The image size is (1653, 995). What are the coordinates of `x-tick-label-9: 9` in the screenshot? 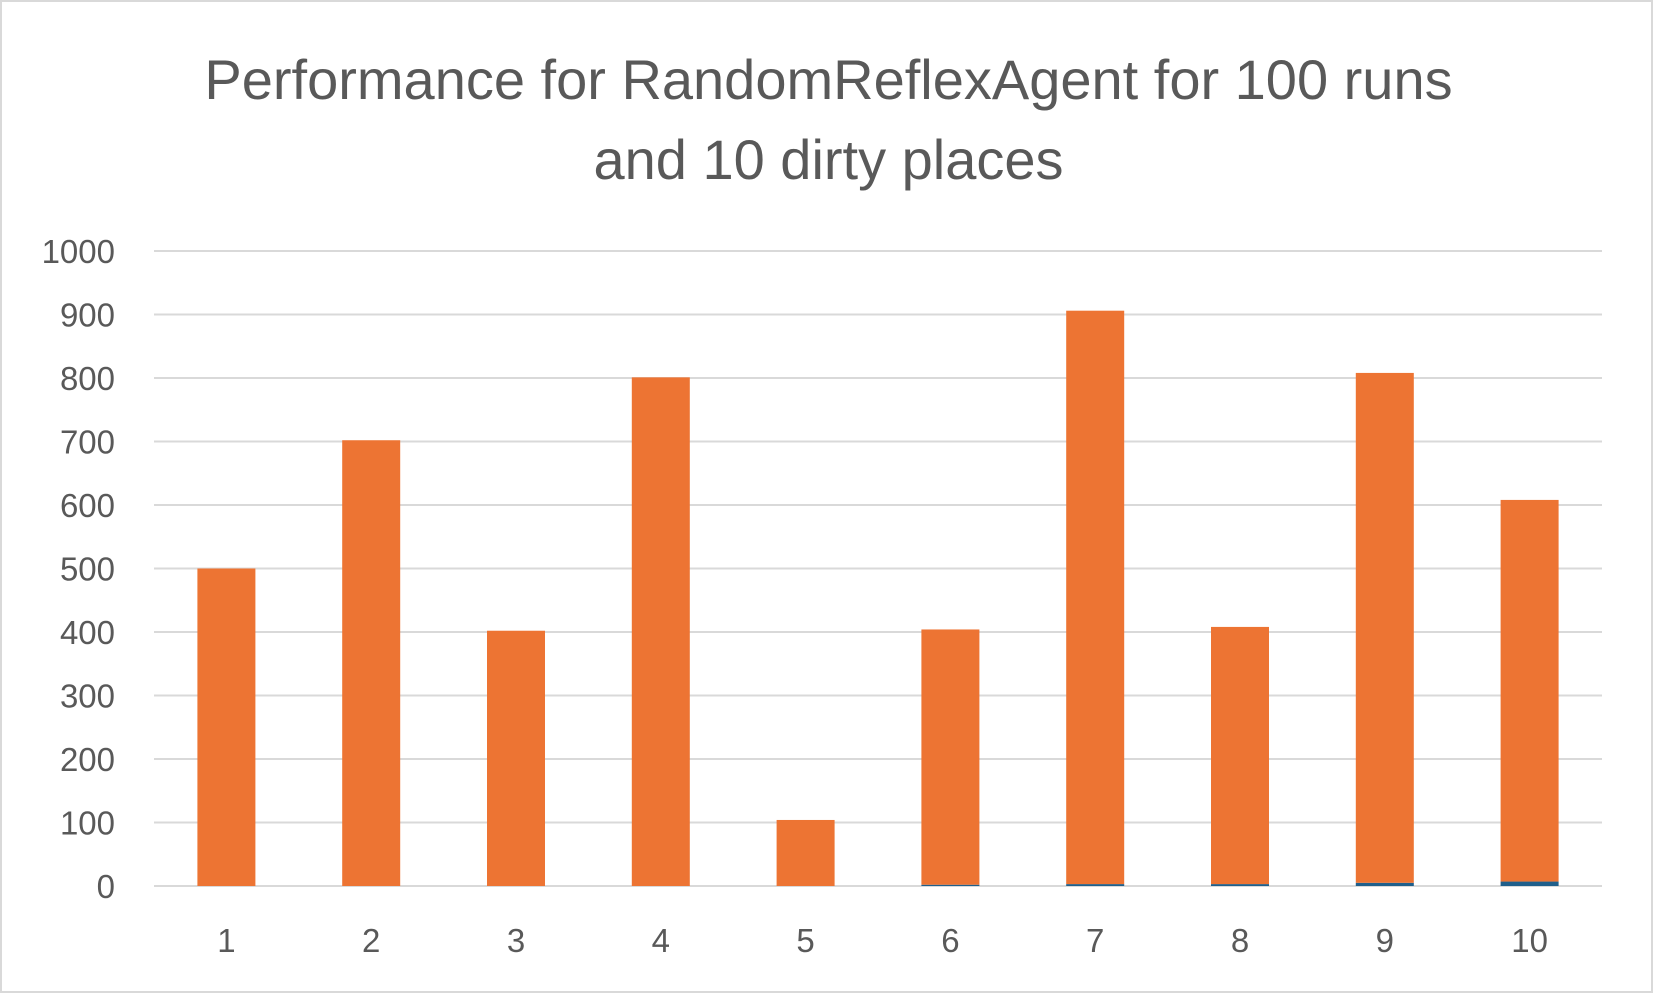 It's located at (1385, 940).